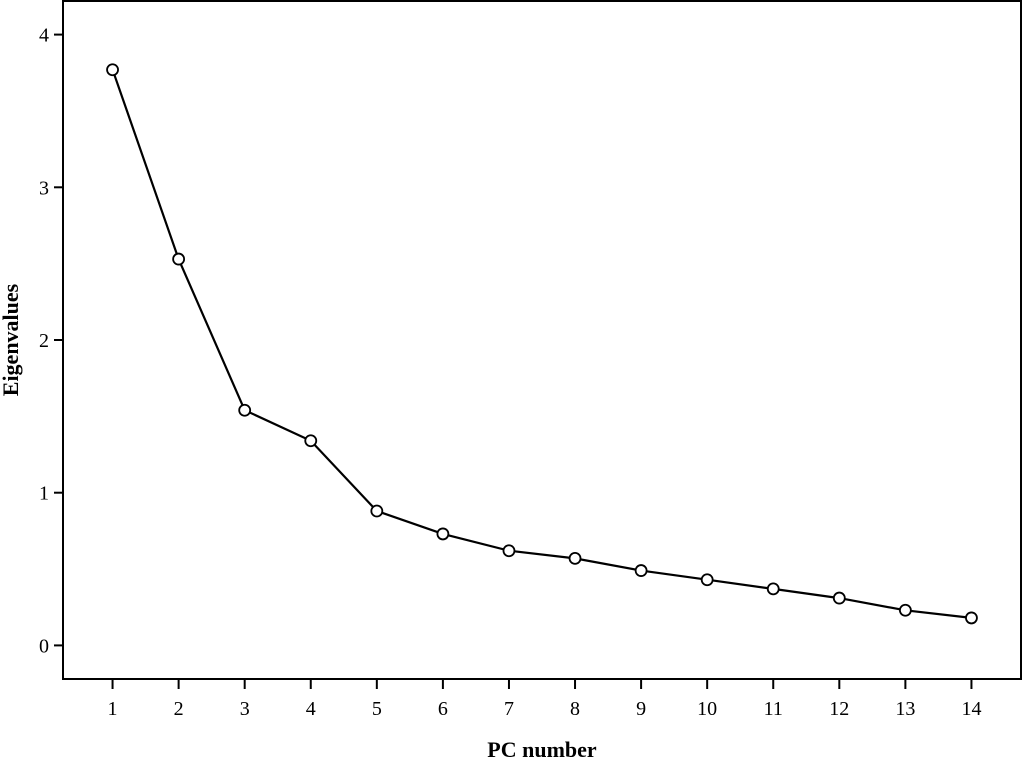 The width and height of the screenshot is (1024, 759). What do you see at coordinates (509, 709) in the screenshot?
I see `x-tick-label: 7` at bounding box center [509, 709].